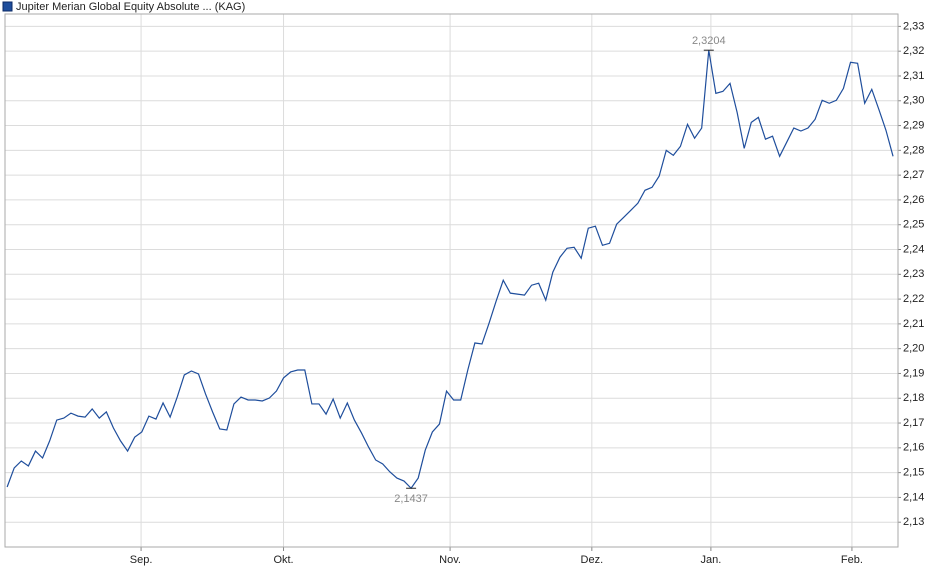 The width and height of the screenshot is (940, 579). I want to click on y-tick-label: 2,18, so click(913, 398).